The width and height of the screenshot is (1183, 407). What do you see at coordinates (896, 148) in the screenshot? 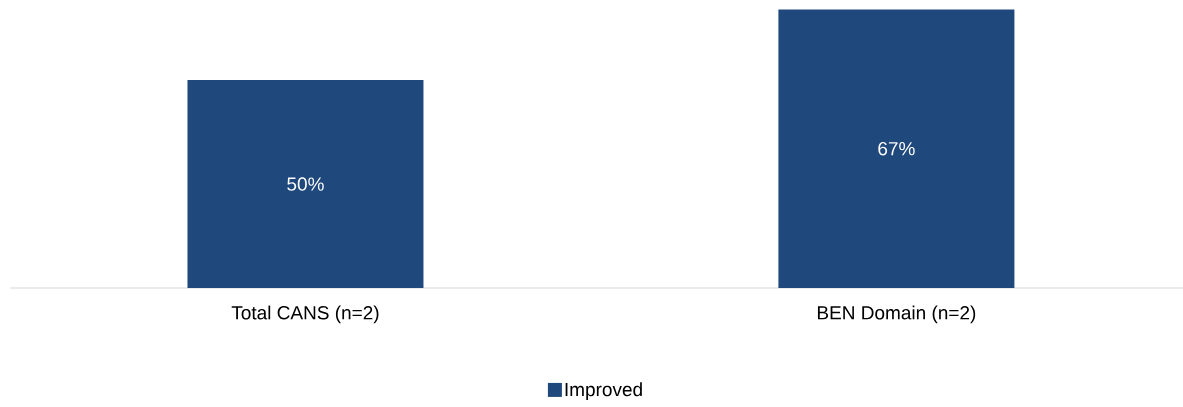
I see `data-label: 67%` at bounding box center [896, 148].